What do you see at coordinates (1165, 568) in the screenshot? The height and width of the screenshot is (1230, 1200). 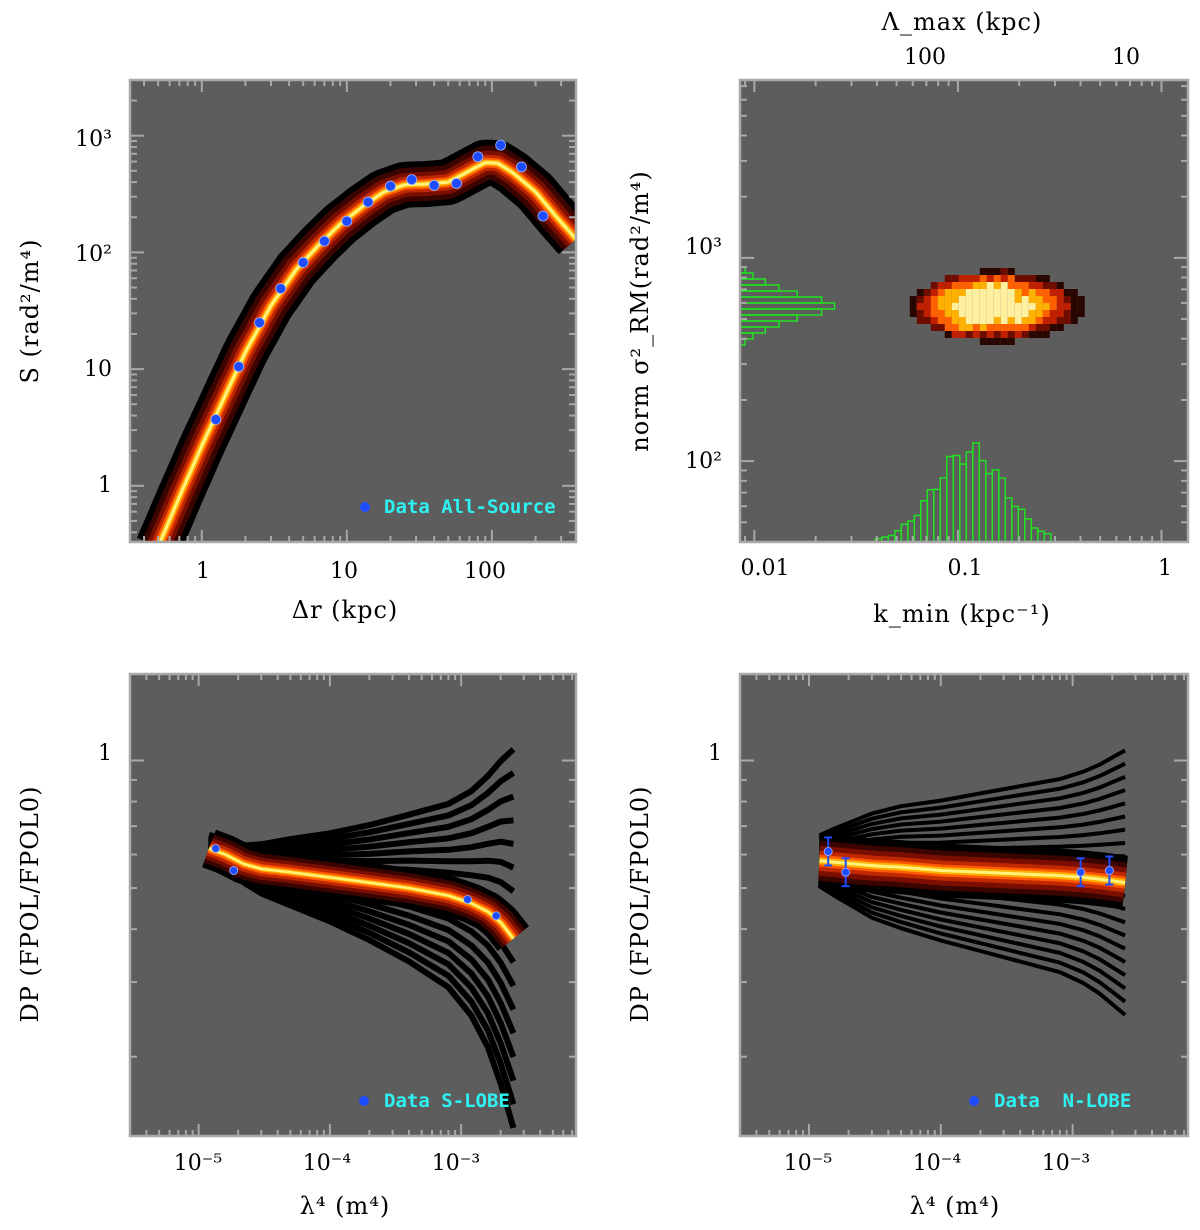 I see `x-tick-label: 1` at bounding box center [1165, 568].